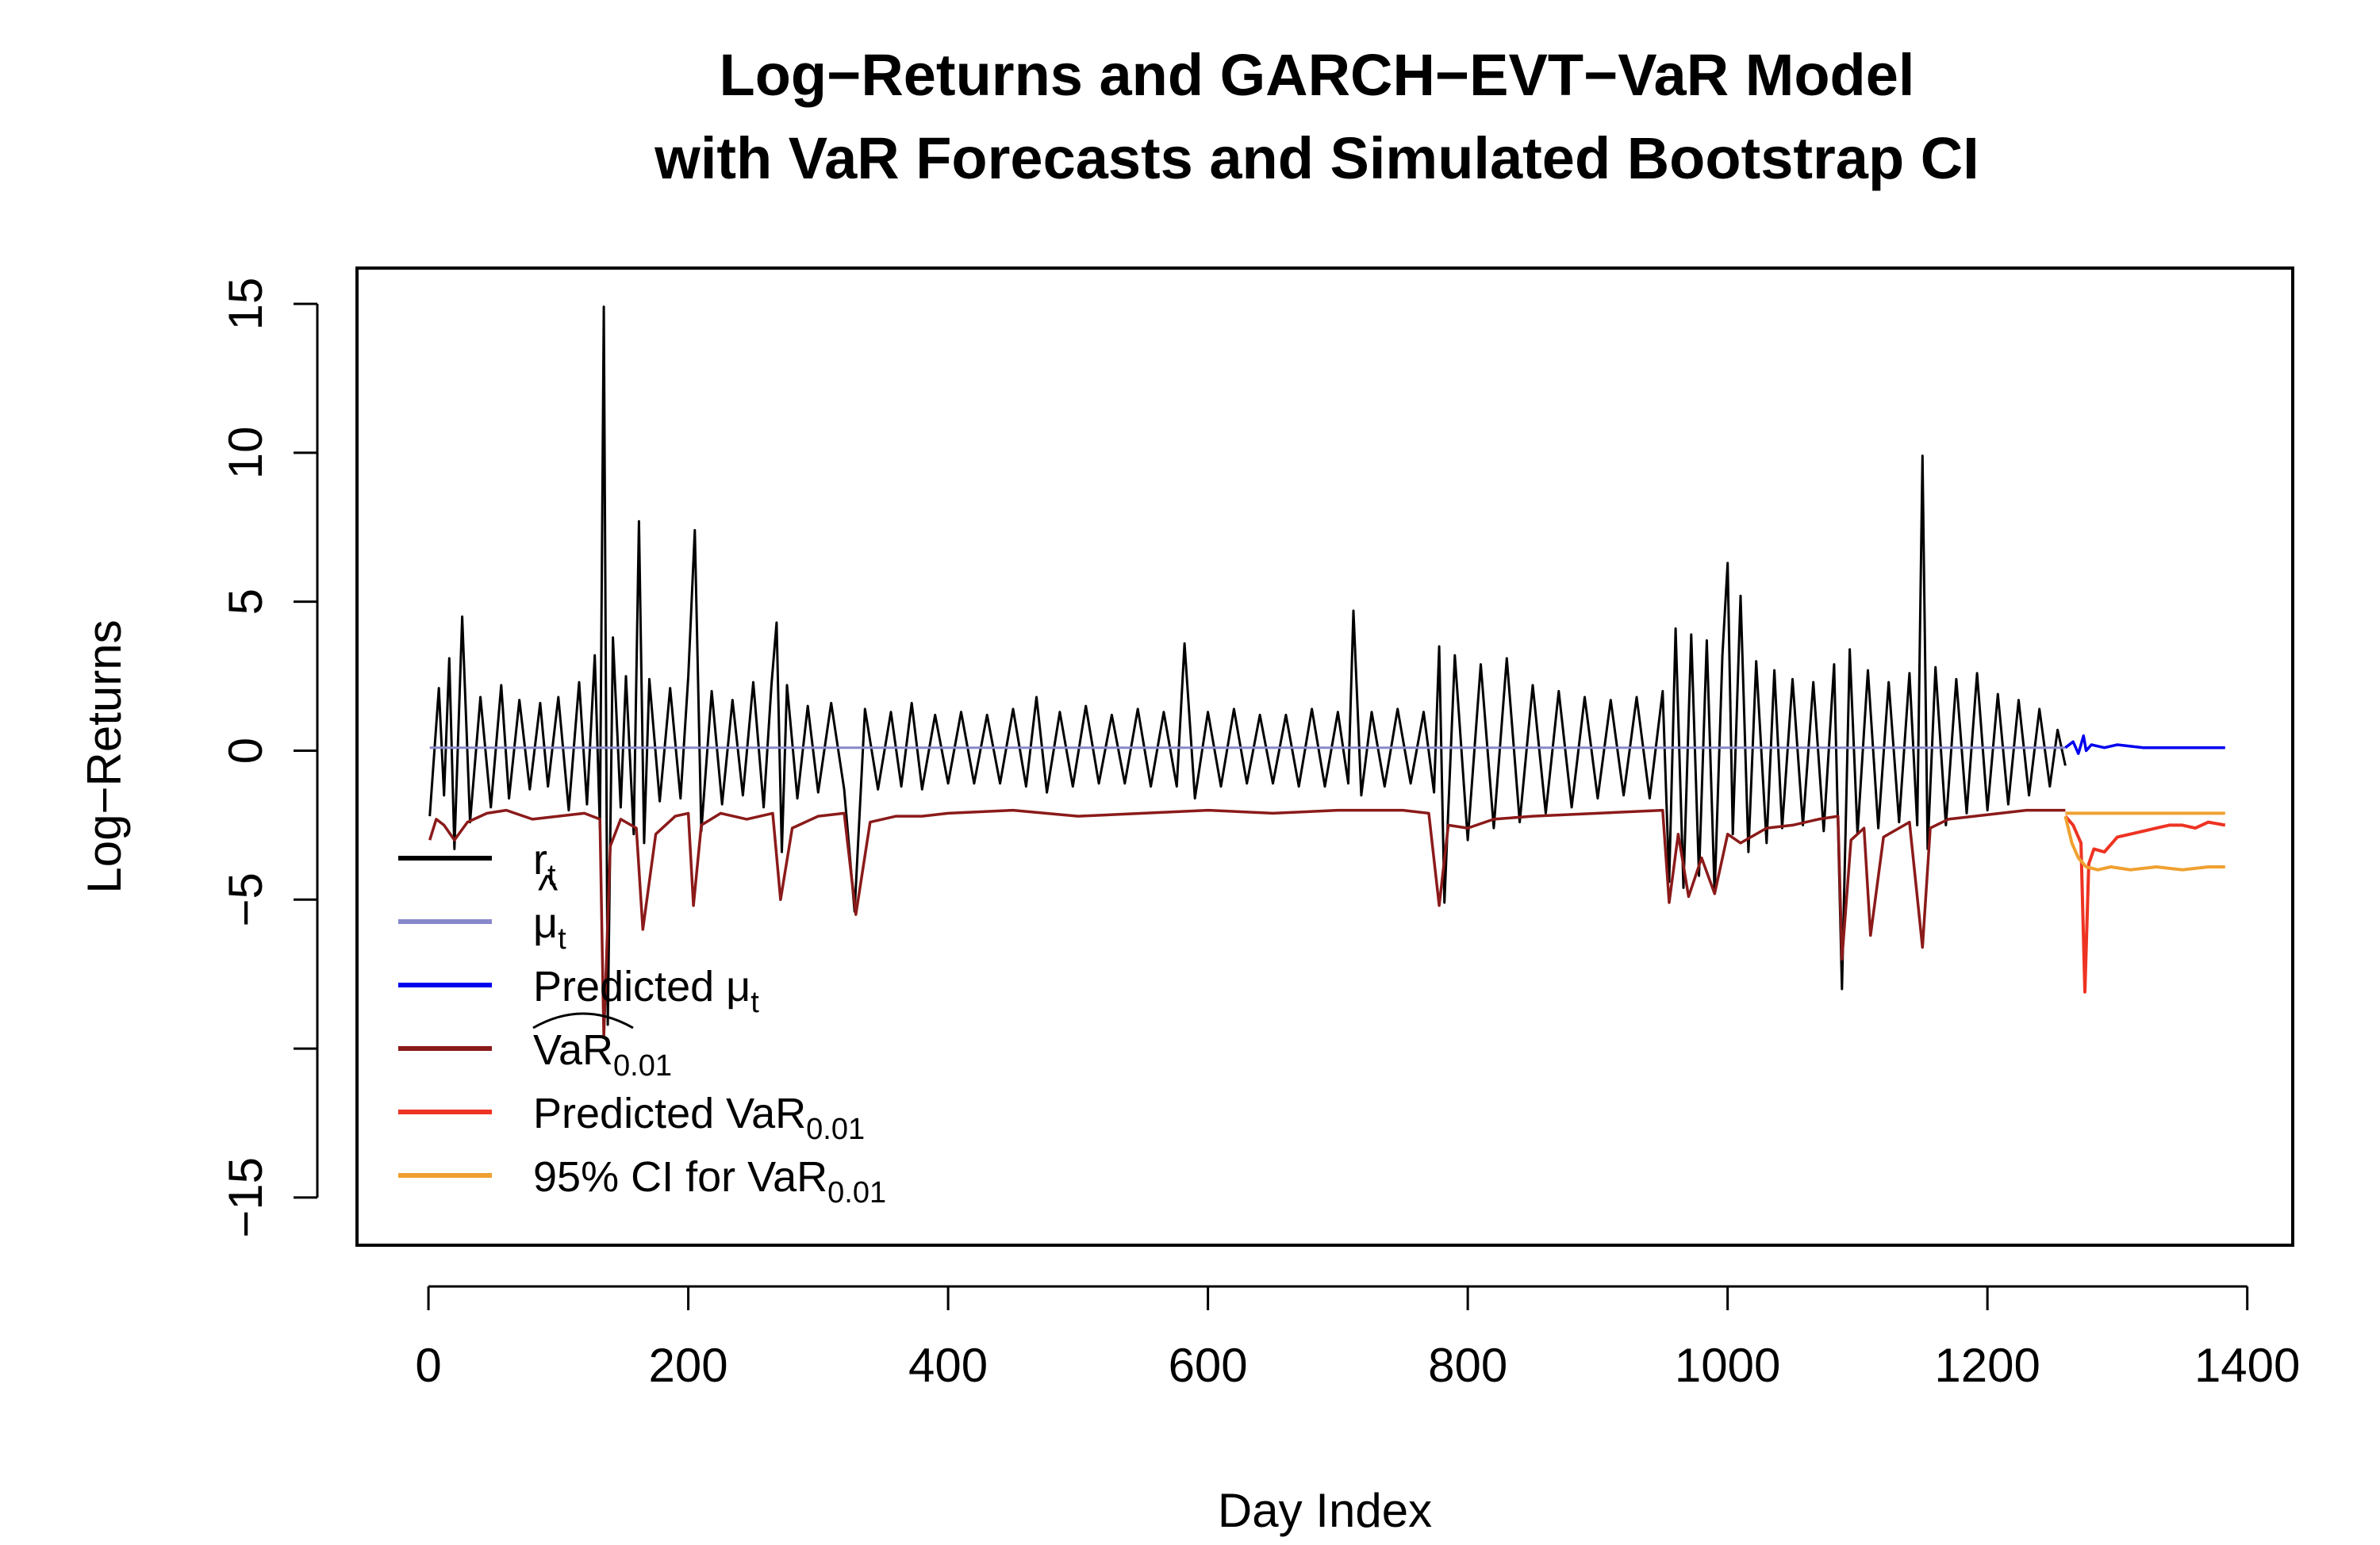 This screenshot has width=2380, height=1545. I want to click on x-tick-label: 400, so click(948, 1365).